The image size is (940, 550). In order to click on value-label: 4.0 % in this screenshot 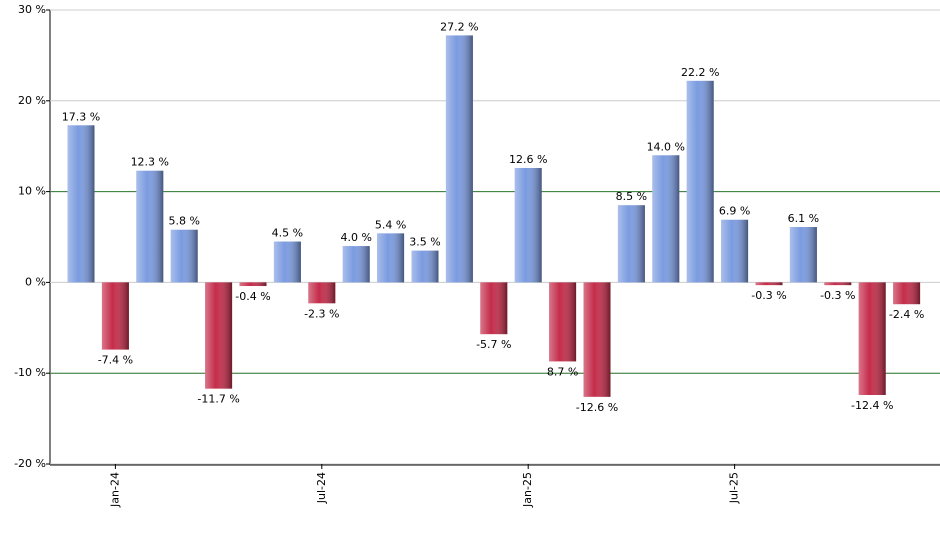, I will do `click(355, 237)`.